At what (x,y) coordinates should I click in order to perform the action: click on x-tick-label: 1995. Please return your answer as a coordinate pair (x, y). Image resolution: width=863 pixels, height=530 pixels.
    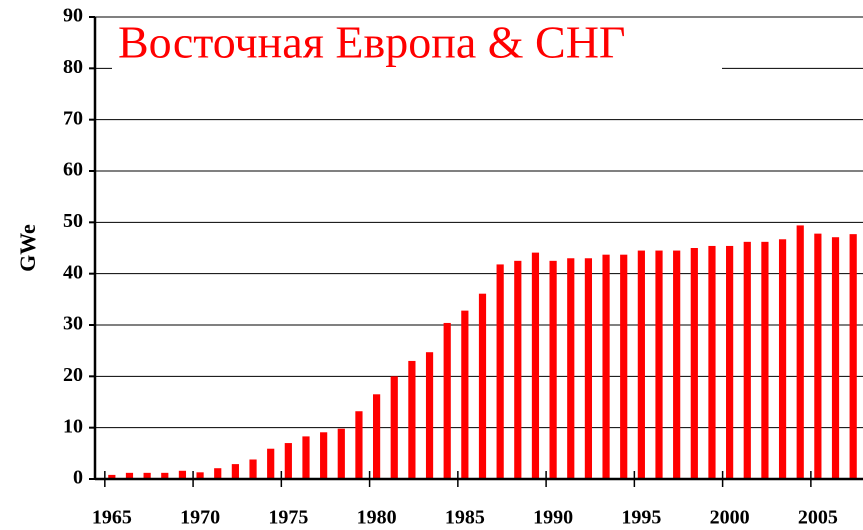
    Looking at the image, I should click on (641, 518).